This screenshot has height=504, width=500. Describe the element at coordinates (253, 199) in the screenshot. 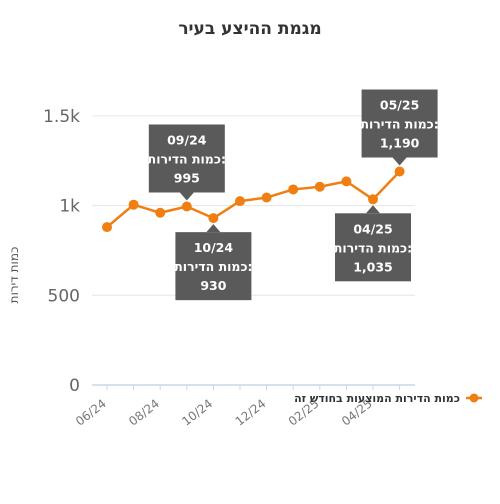

I see `series-layer` at that location.